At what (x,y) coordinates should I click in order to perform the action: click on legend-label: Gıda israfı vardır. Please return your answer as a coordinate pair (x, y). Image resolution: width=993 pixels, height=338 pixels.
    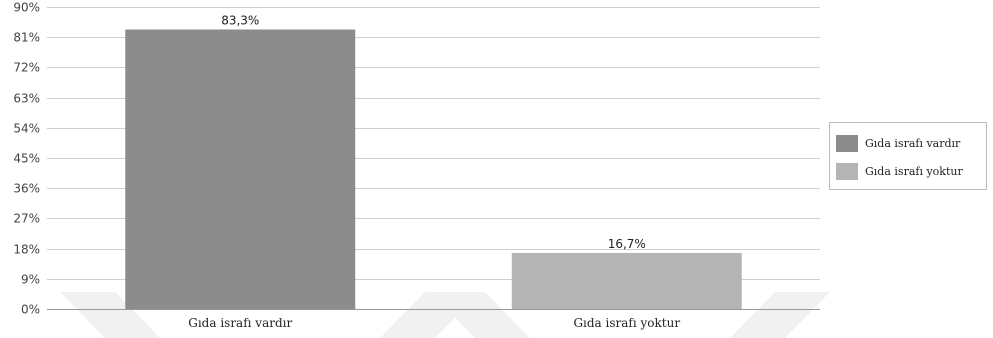
    Looking at the image, I should click on (913, 143).